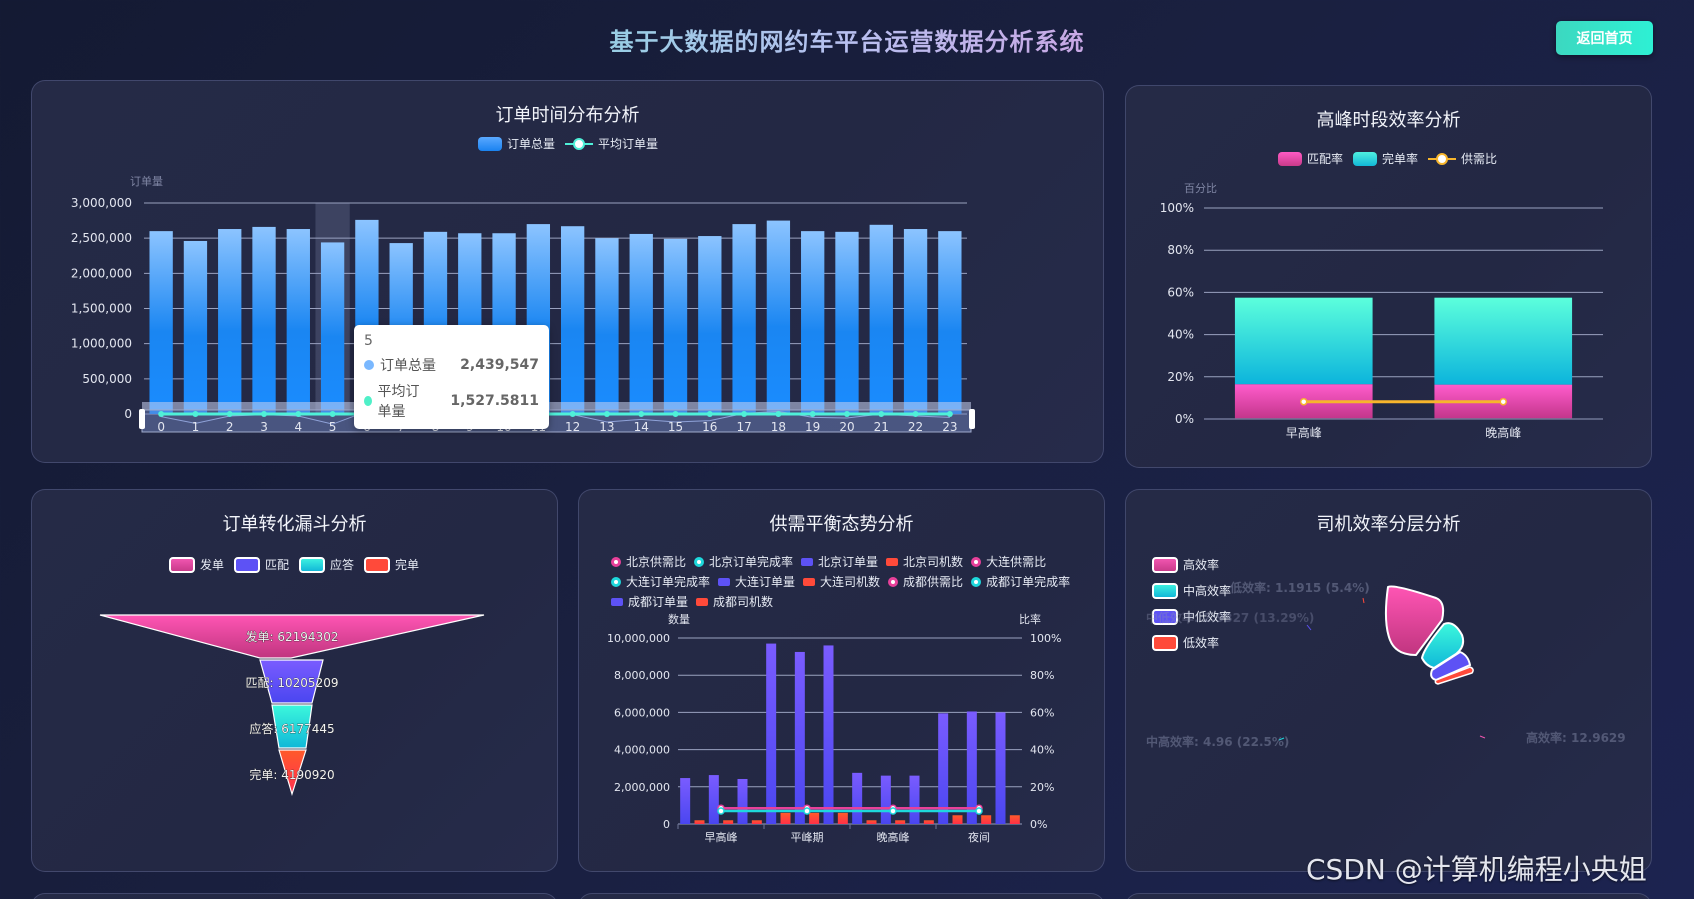 This screenshot has width=1694, height=899. Describe the element at coordinates (611, 143) in the screenshot. I see `legend-avg-order: 平均订单量` at that location.